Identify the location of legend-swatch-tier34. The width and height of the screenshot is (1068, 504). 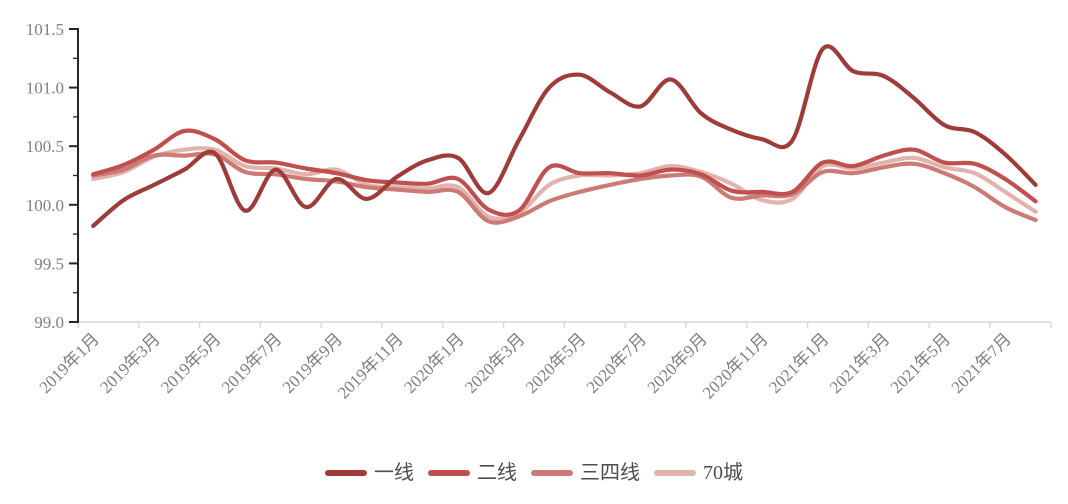
(552, 473).